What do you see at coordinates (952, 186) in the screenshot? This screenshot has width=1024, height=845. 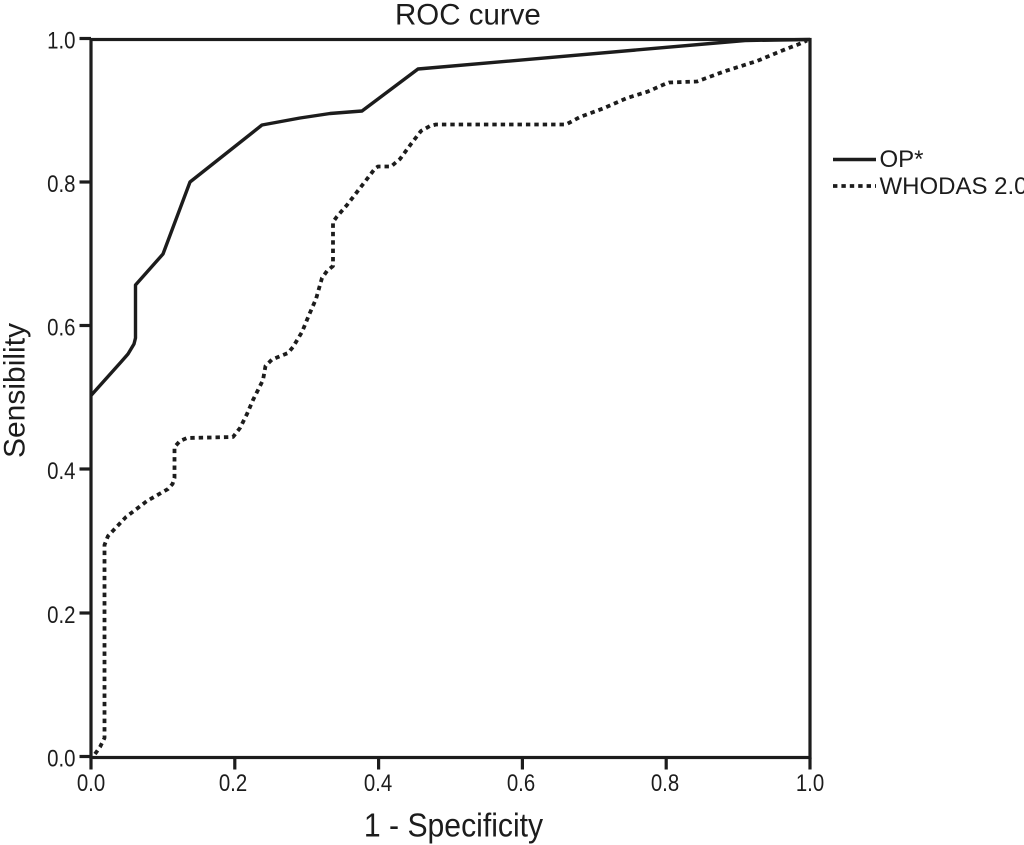 I see `svg-text: WHODAS 2.0` at bounding box center [952, 186].